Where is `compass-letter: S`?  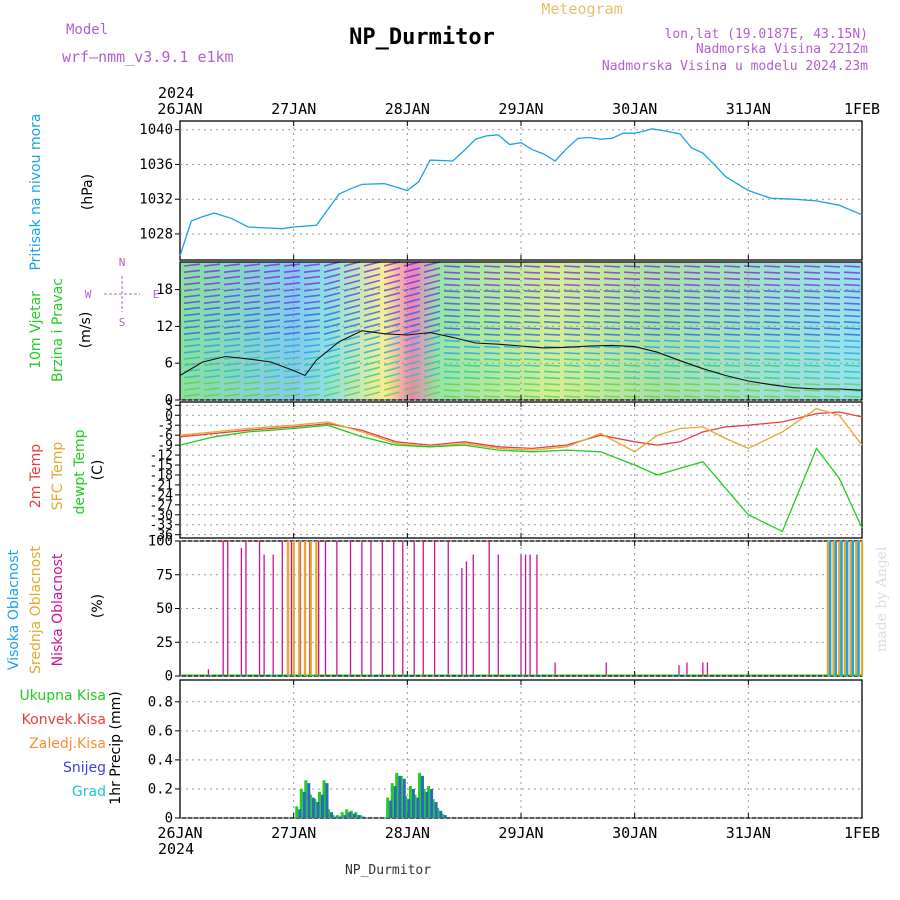
compass-letter: S is located at coordinates (122, 322).